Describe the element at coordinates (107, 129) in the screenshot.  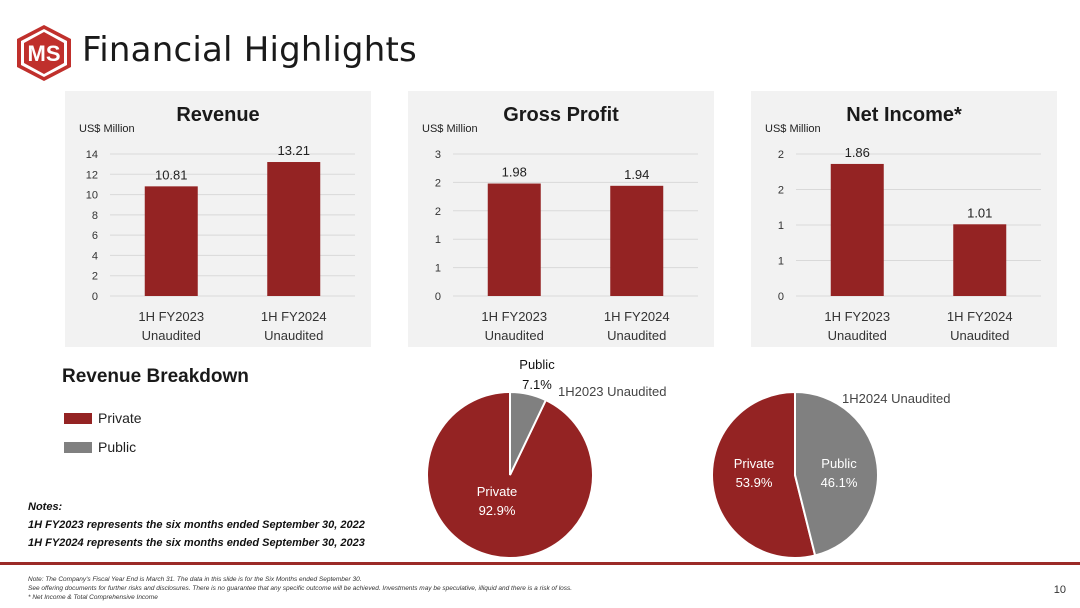
I see `revenue-unit-label: US$ Million` at that location.